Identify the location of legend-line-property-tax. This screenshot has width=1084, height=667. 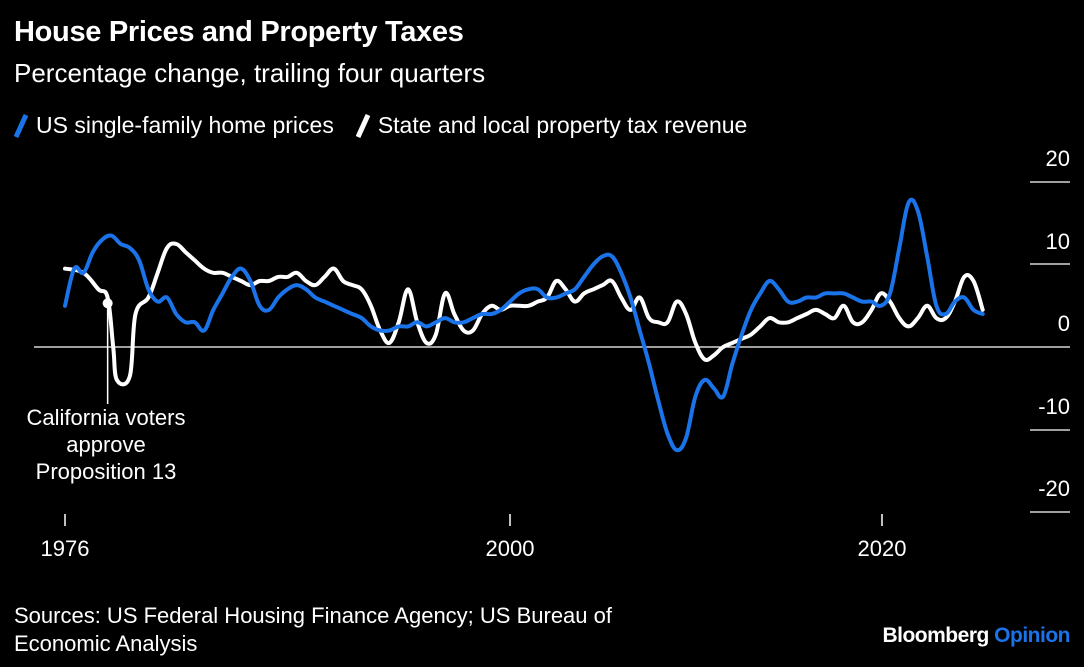
(362, 125).